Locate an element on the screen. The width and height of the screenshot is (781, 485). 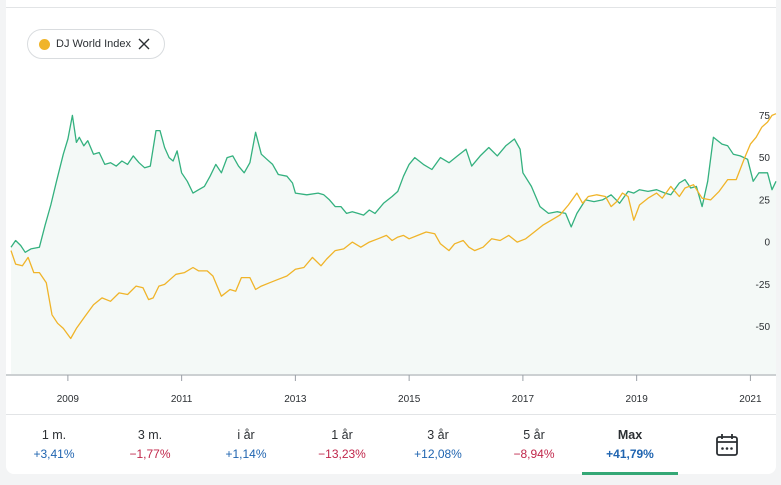
period-tab-return: −1,77% is located at coordinates (150, 454).